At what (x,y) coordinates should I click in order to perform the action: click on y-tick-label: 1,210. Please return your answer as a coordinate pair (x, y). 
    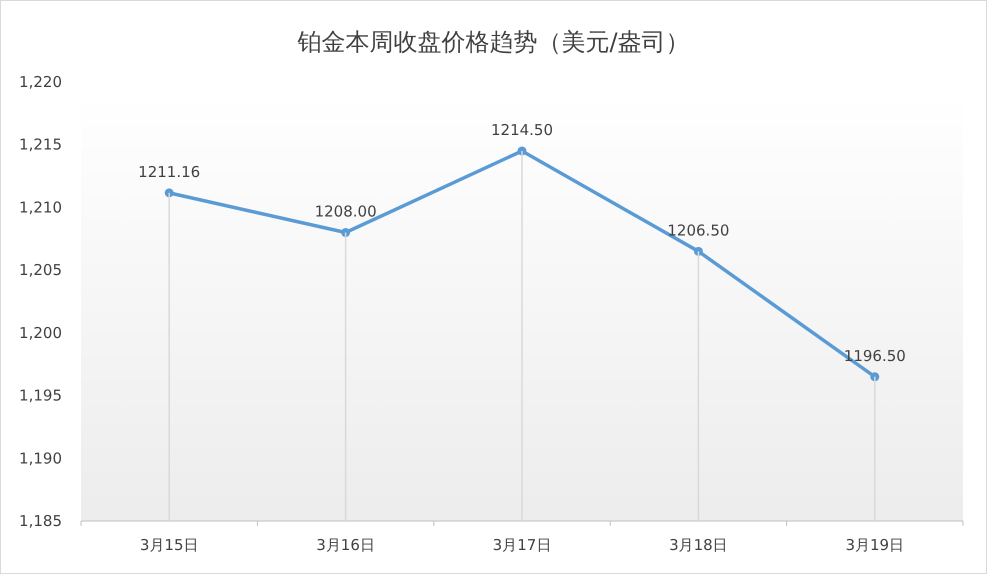
    Looking at the image, I should click on (40, 207).